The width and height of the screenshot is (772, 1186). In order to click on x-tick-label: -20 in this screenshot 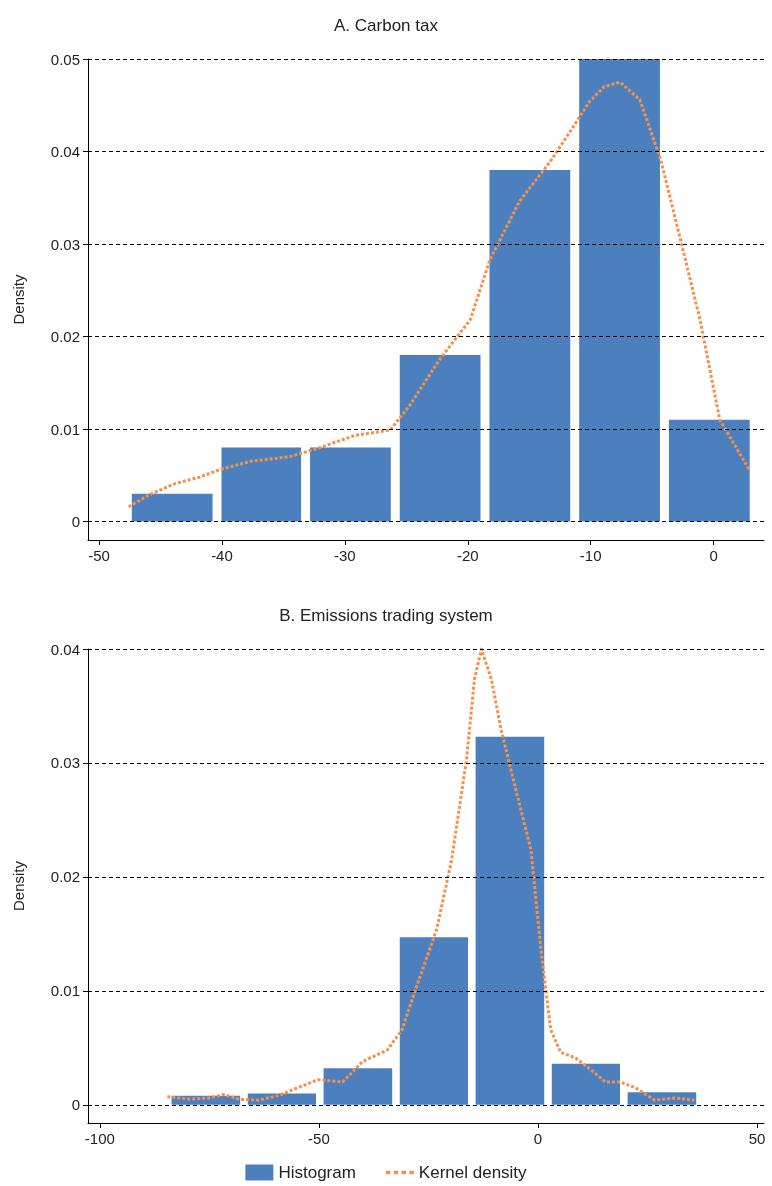, I will do `click(467, 555)`.